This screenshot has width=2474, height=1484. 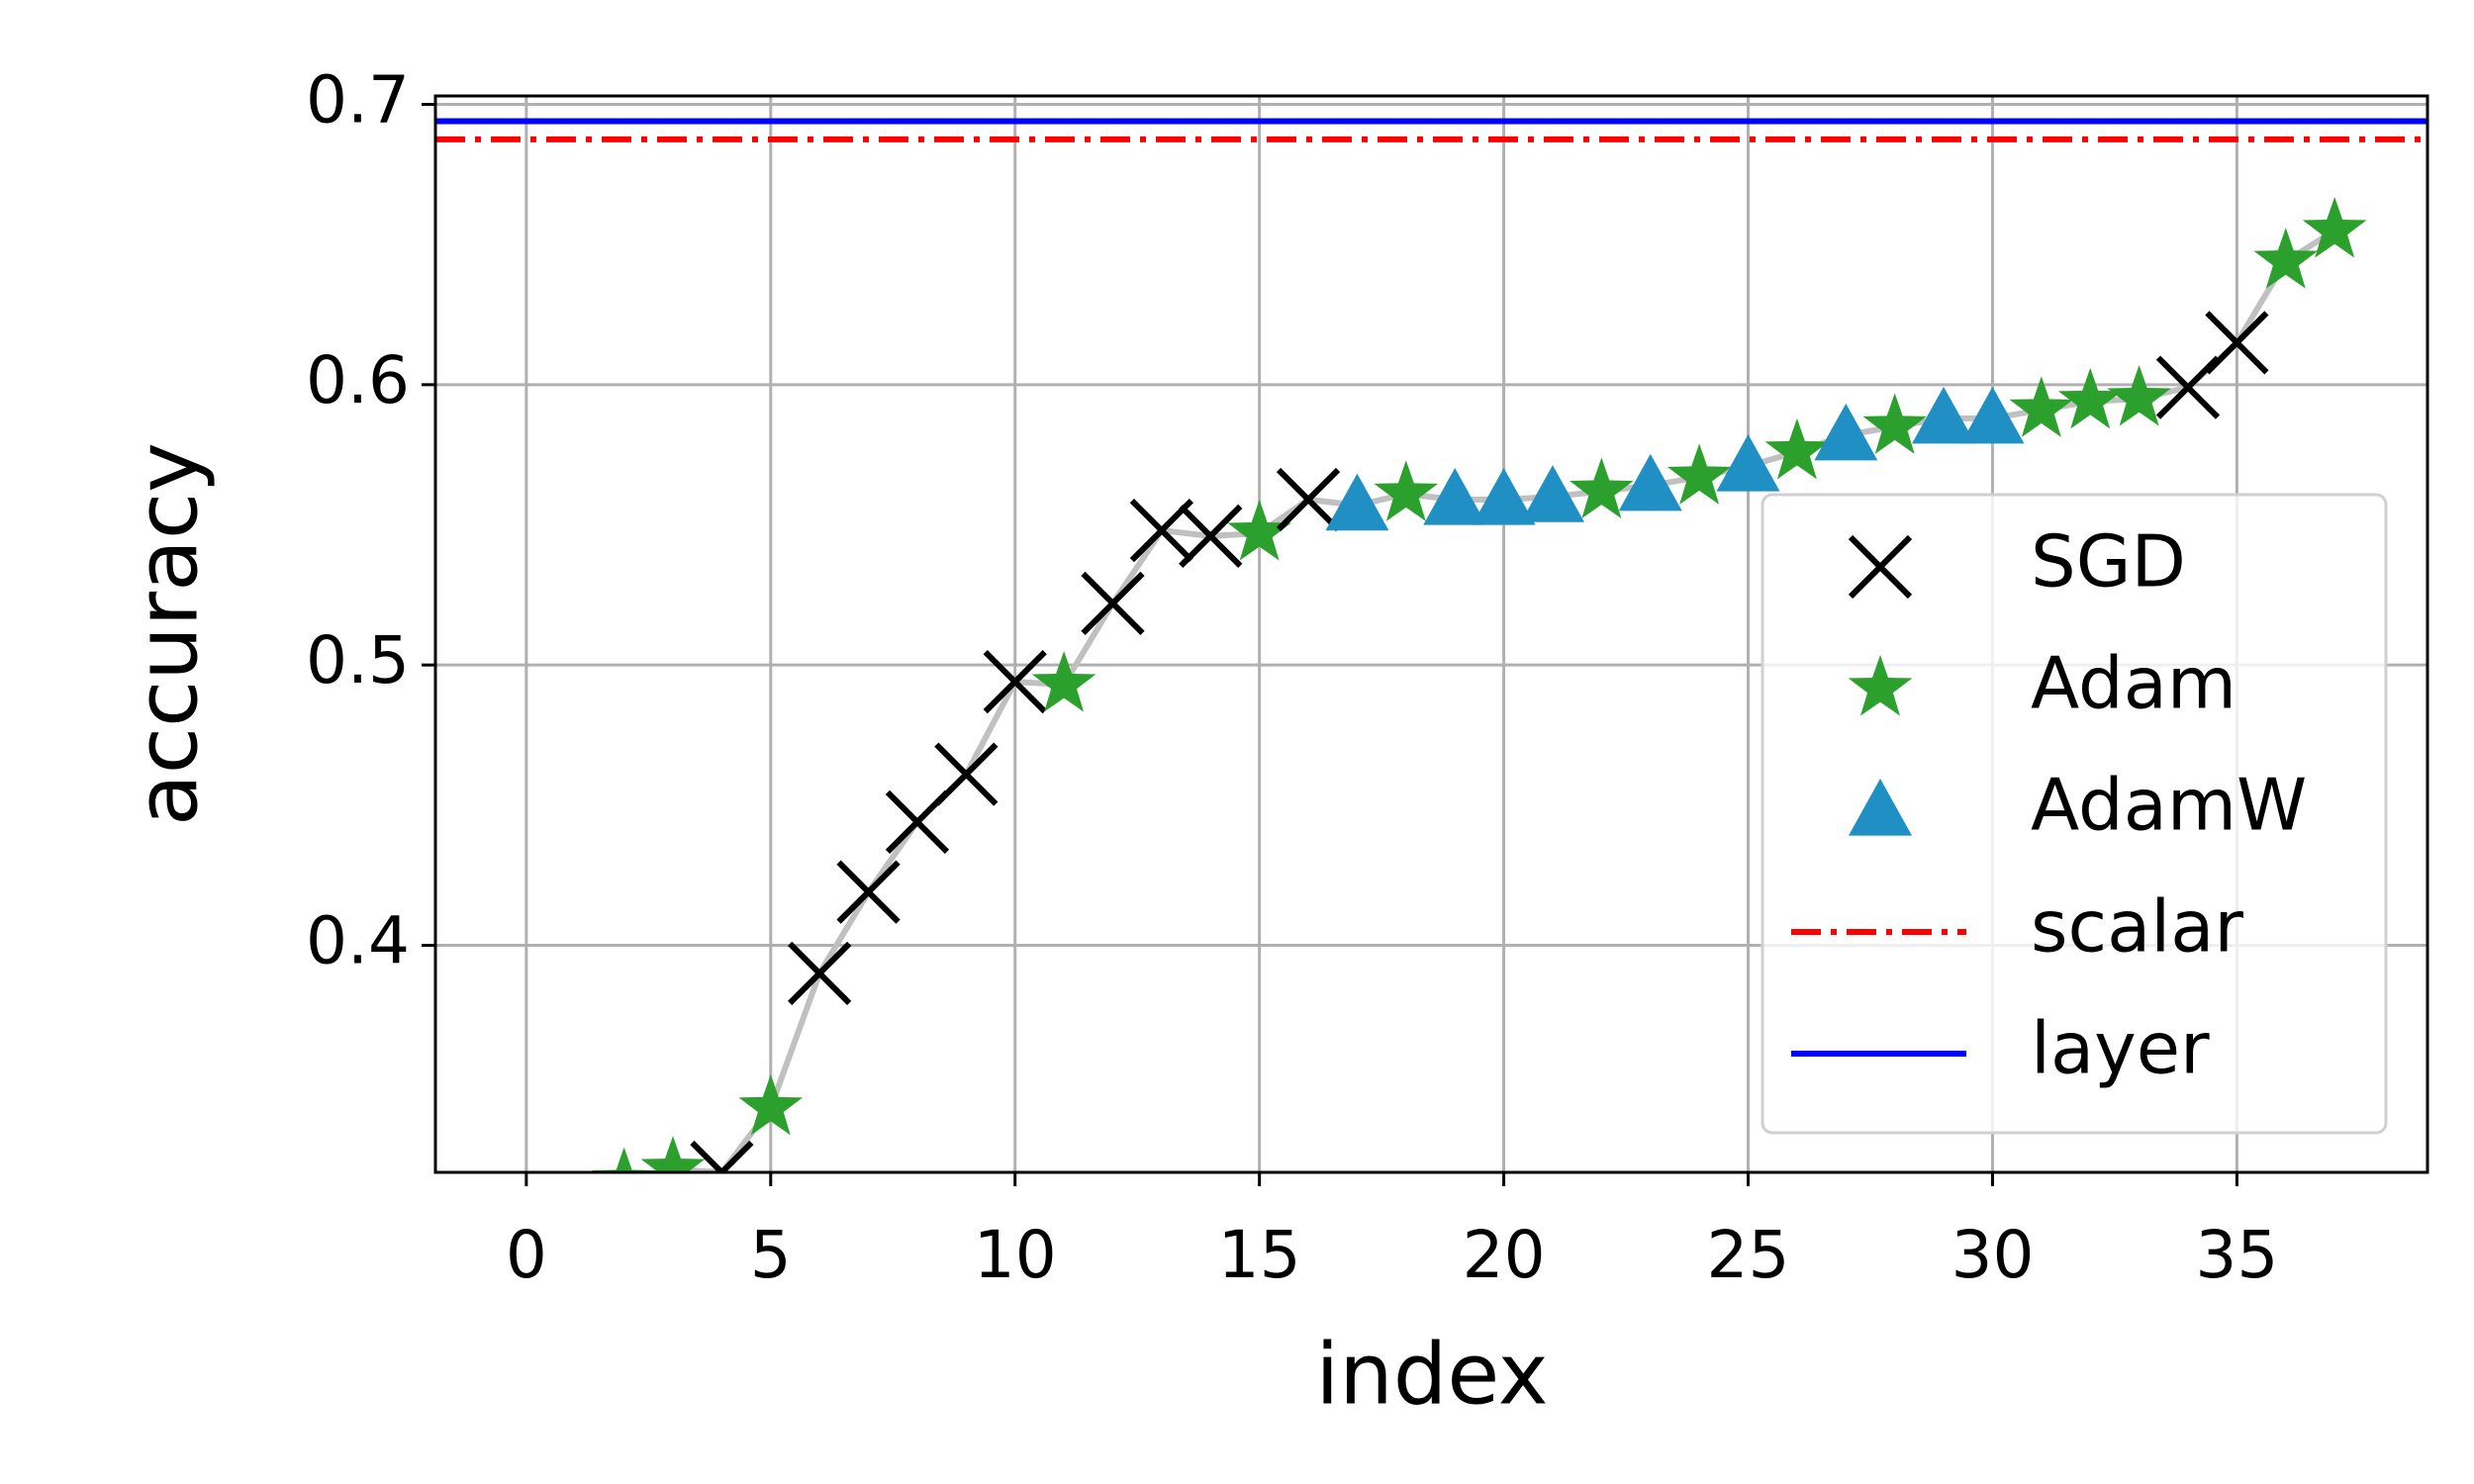 What do you see at coordinates (1259, 1255) in the screenshot?
I see `x-tick-label: 15` at bounding box center [1259, 1255].